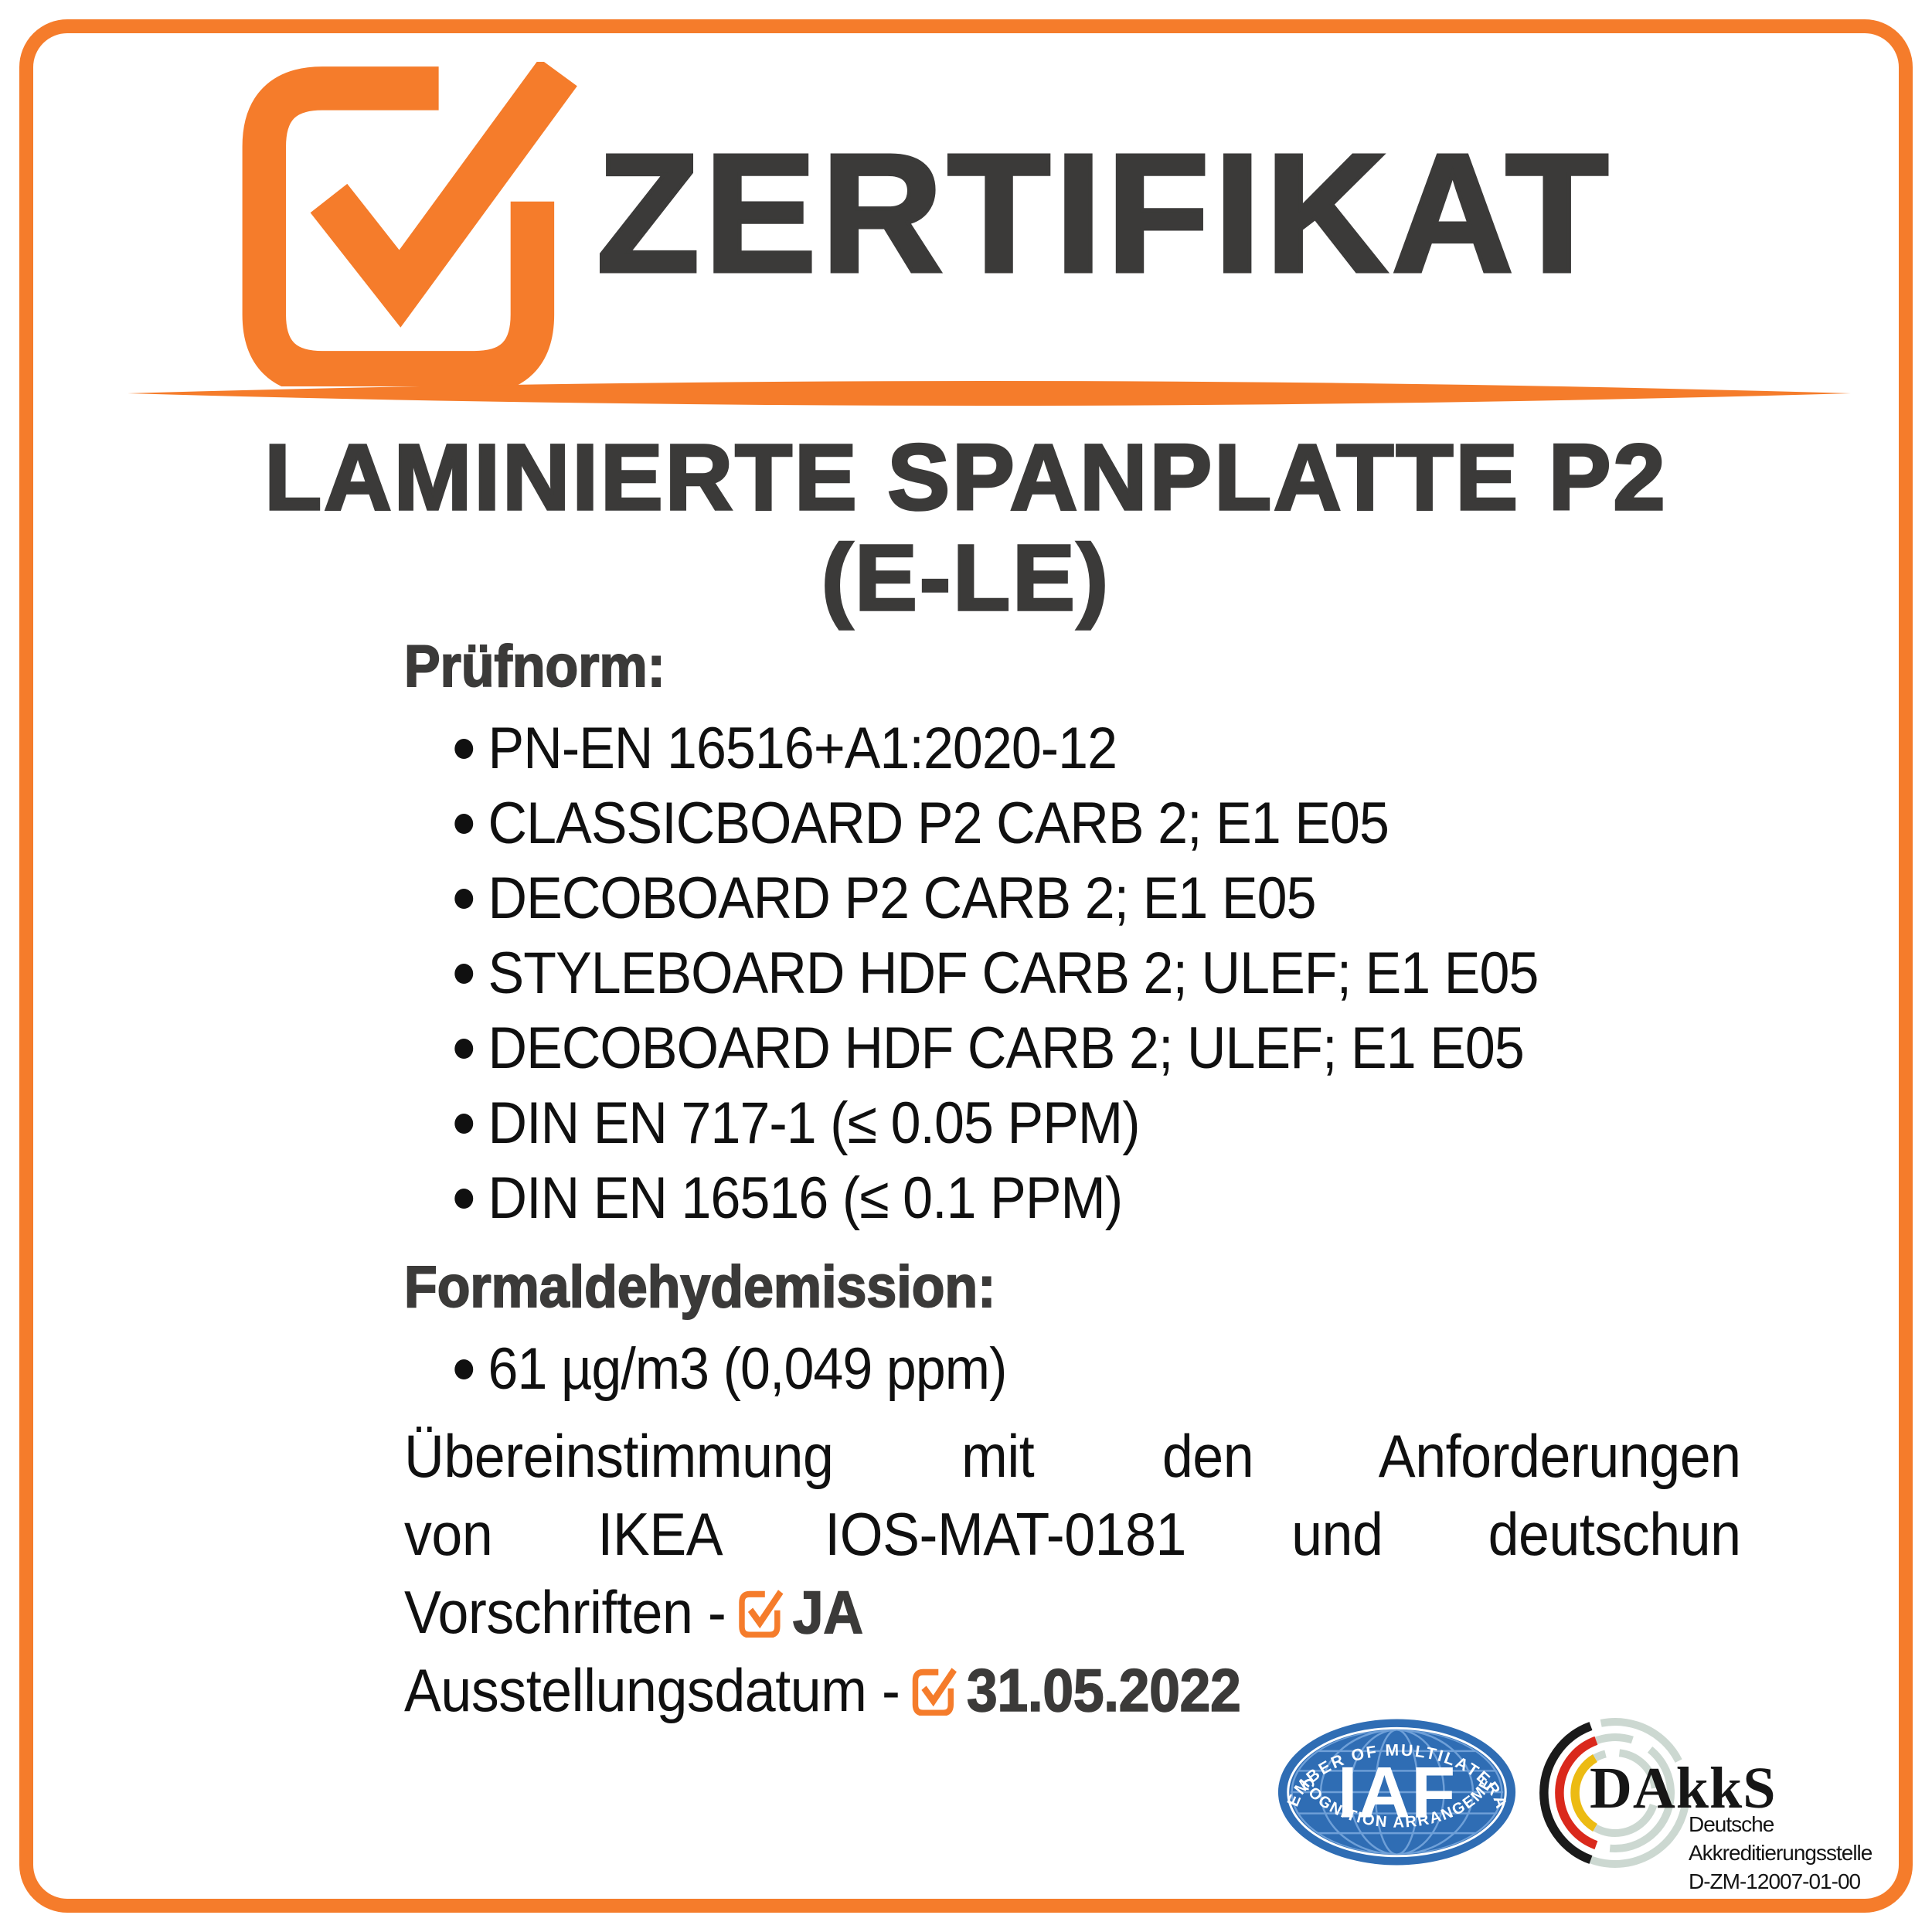 The image size is (1932, 1932). What do you see at coordinates (1098, 899) in the screenshot?
I see `list-item: DECOBOARD P2 CARB 2; E1 E05` at bounding box center [1098, 899].